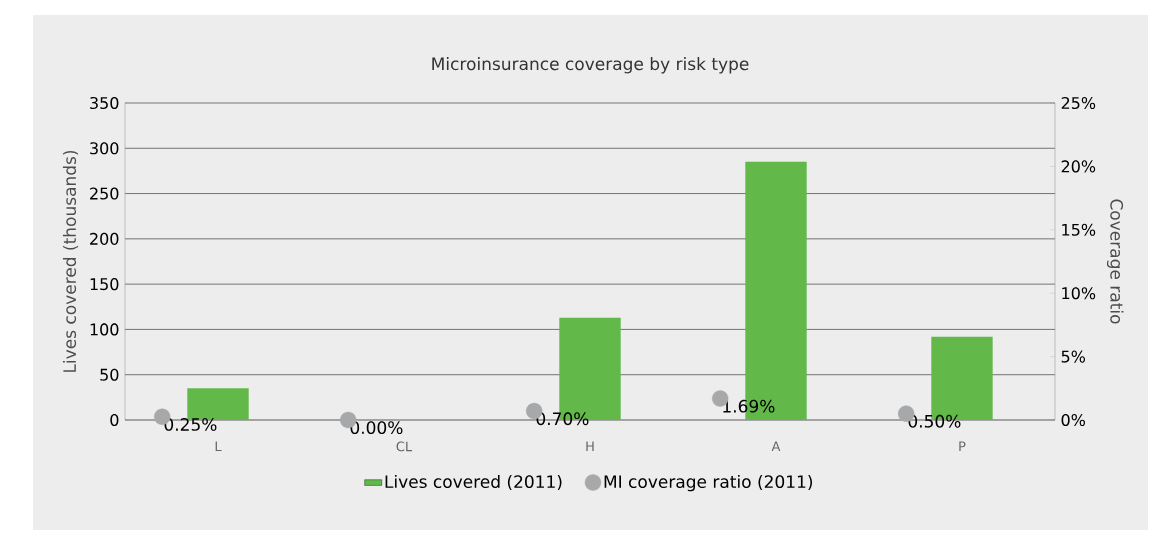  I want to click on y2-tick-label: 25%, so click(1078, 103).